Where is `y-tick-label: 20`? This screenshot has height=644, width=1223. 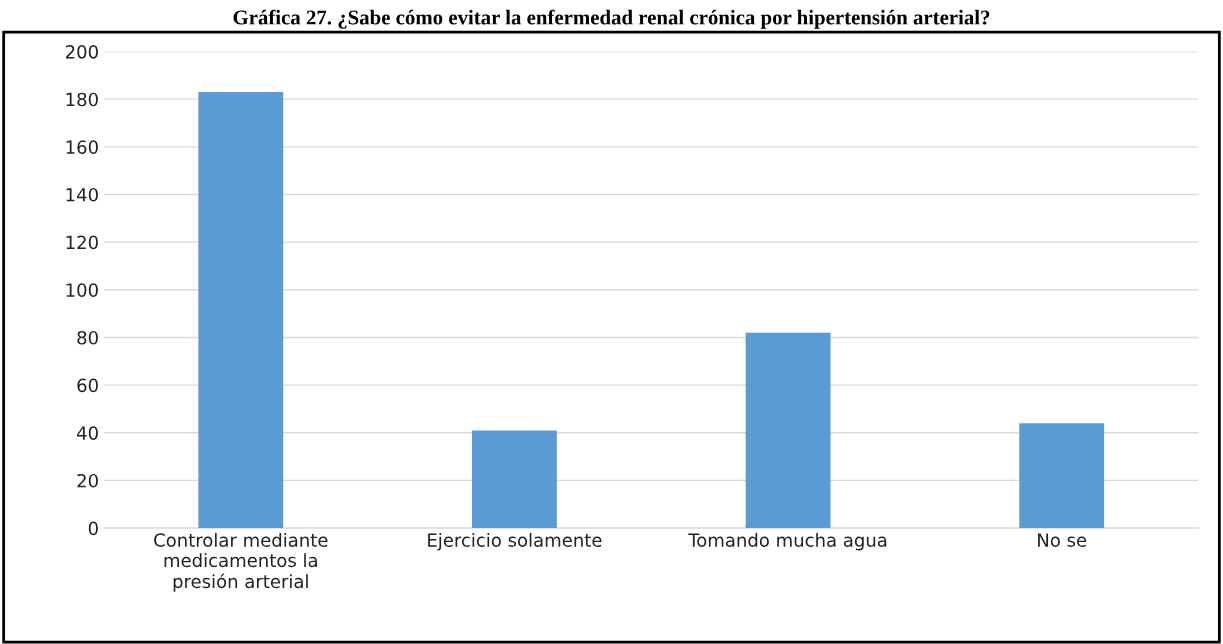 y-tick-label: 20 is located at coordinates (87, 480).